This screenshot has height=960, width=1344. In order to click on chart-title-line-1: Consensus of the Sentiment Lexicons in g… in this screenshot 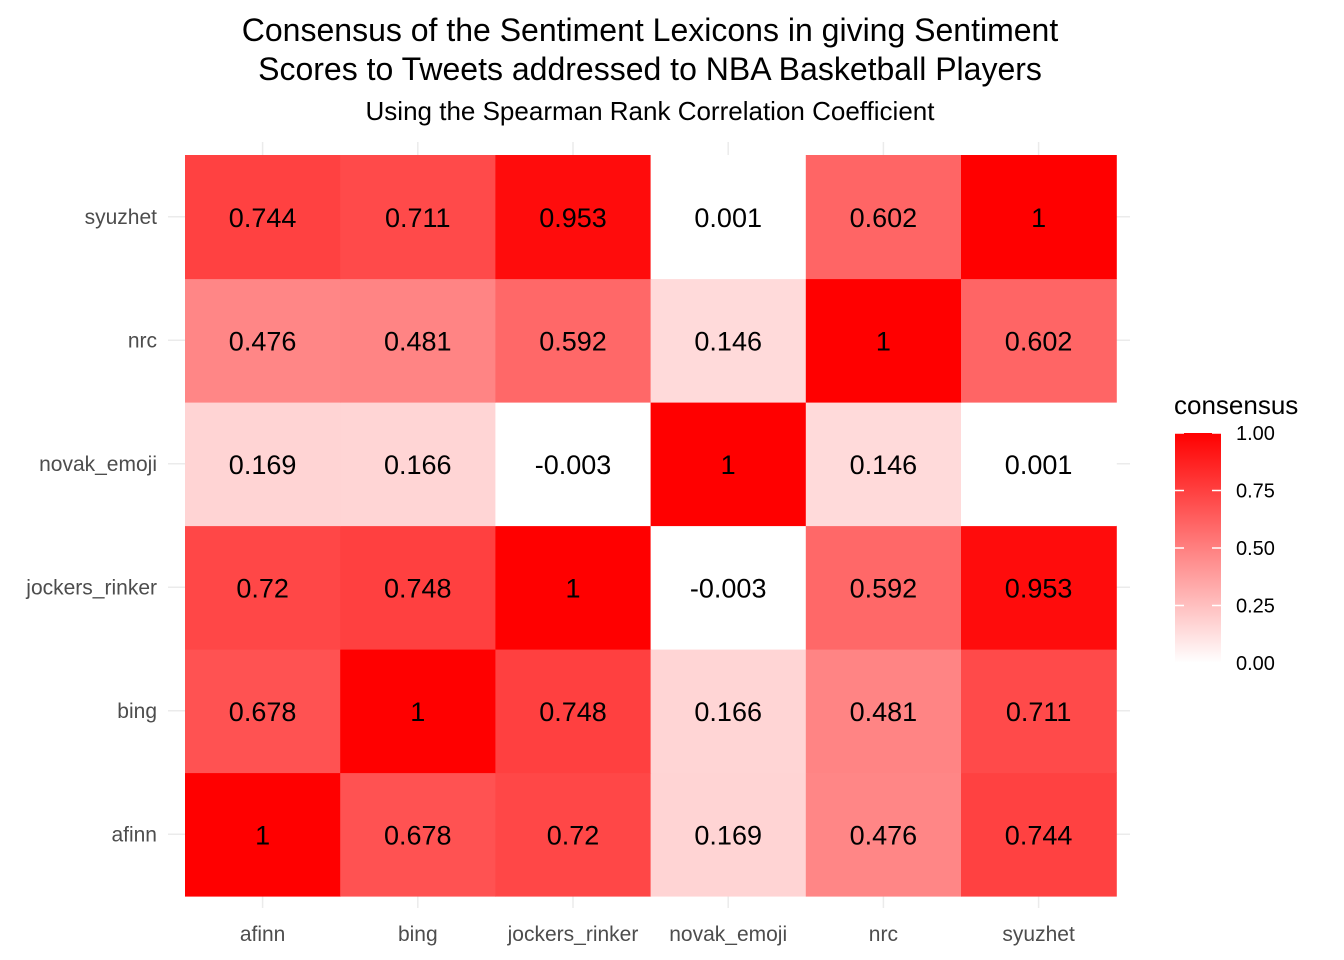, I will do `click(650, 30)`.